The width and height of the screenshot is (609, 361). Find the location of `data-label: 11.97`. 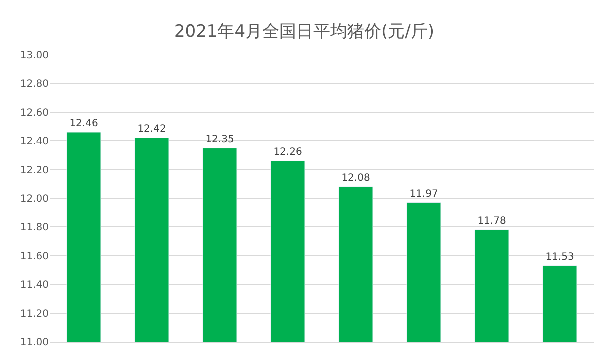

data-label: 11.97 is located at coordinates (424, 194).